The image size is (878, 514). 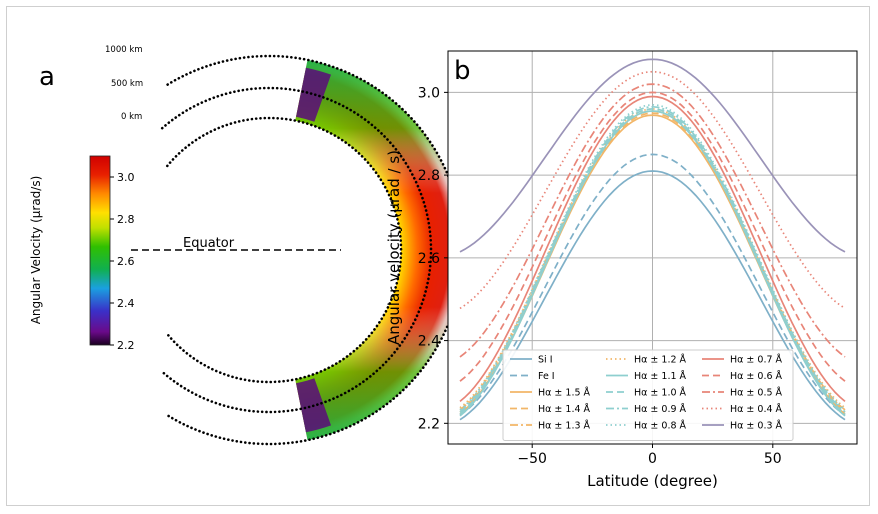 What do you see at coordinates (100, 250) in the screenshot?
I see `colorbar-bar` at bounding box center [100, 250].